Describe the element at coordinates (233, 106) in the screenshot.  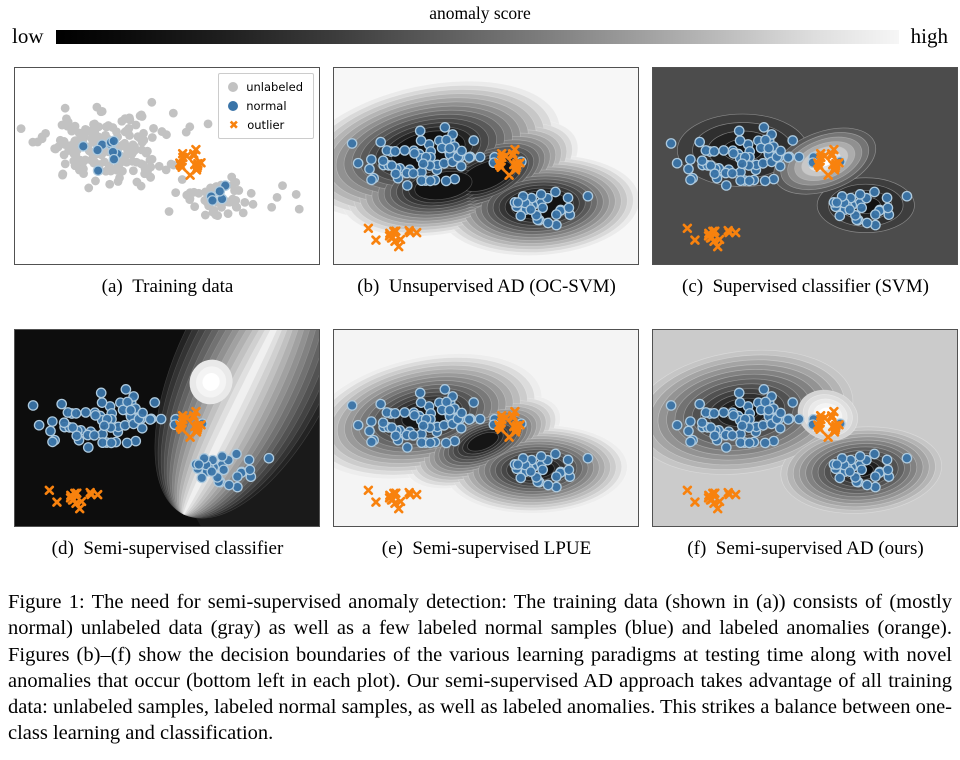
I see `normal-marker-icon` at that location.